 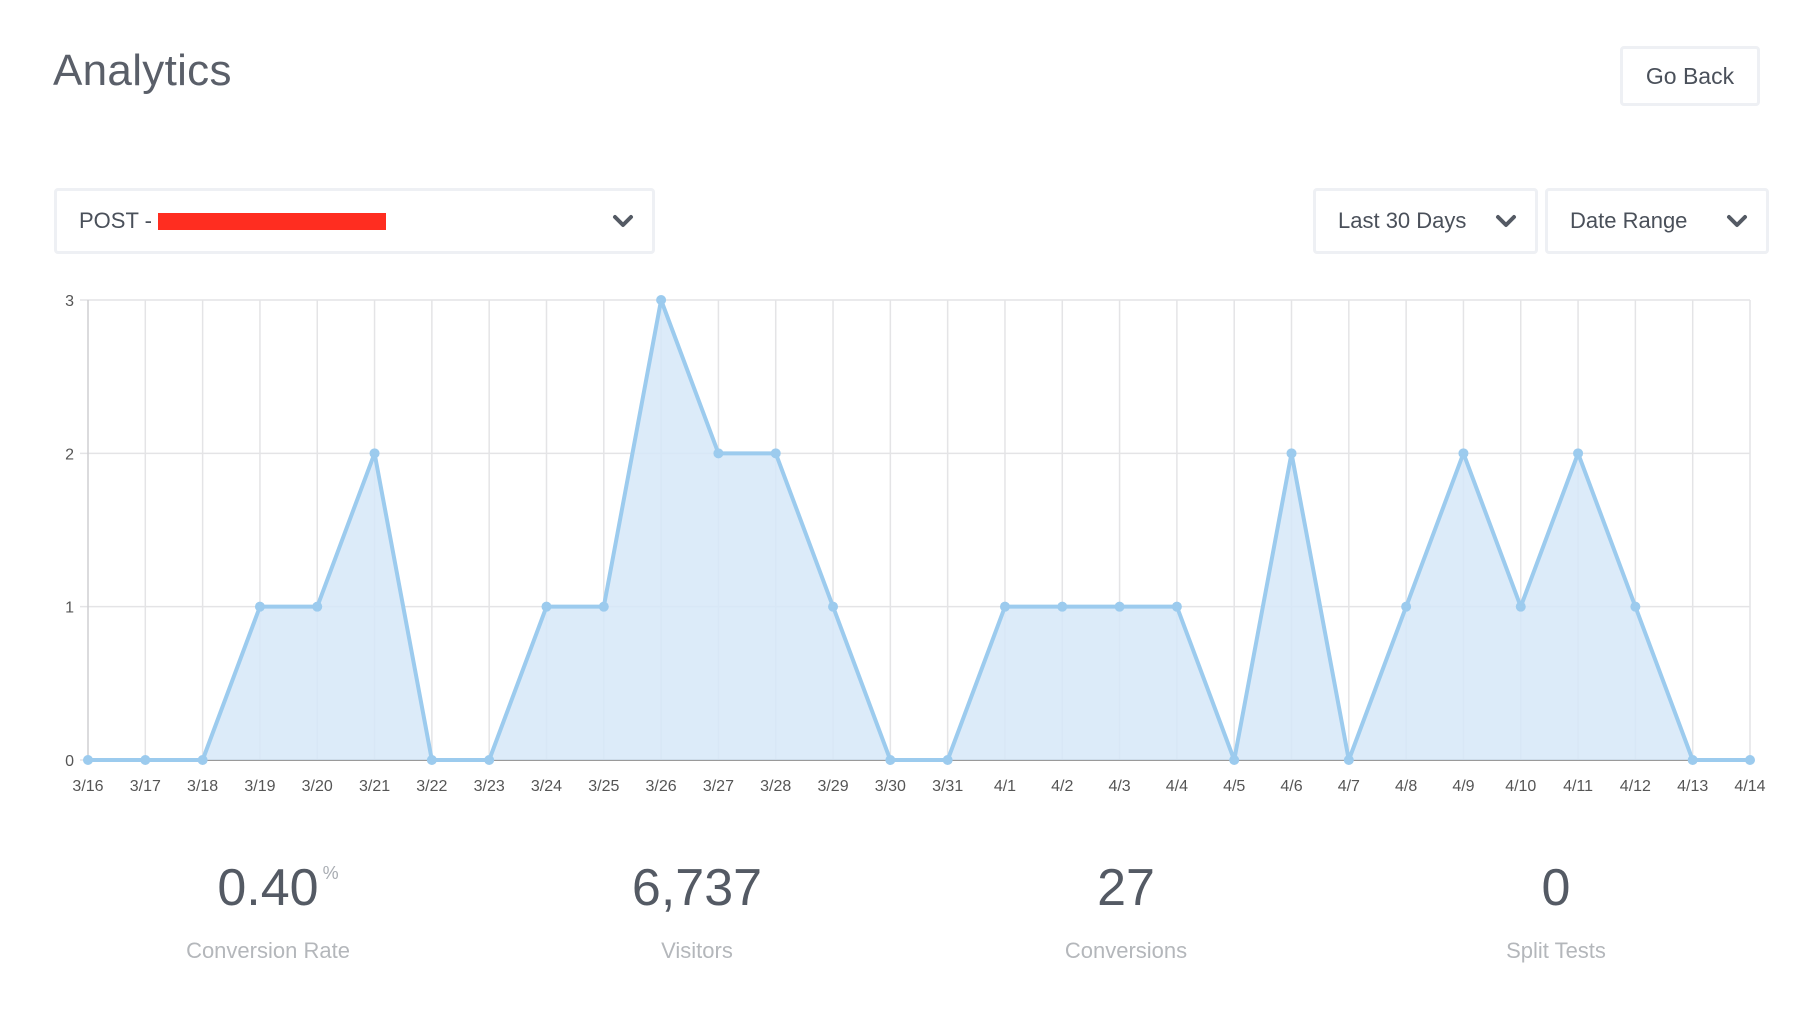 What do you see at coordinates (603, 786) in the screenshot?
I see `x-tick-label: 3/25` at bounding box center [603, 786].